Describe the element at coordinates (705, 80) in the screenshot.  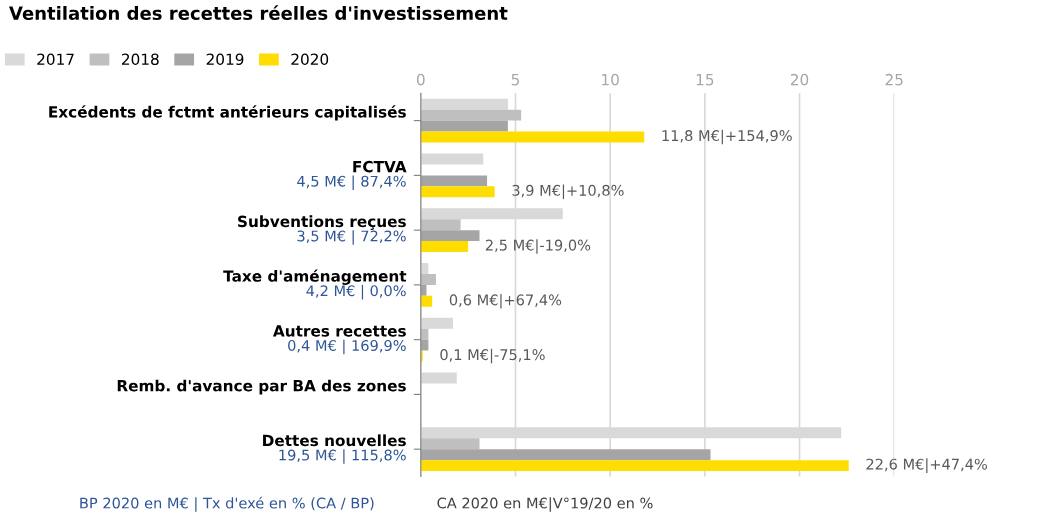
I see `x-tick-label: 15` at that location.